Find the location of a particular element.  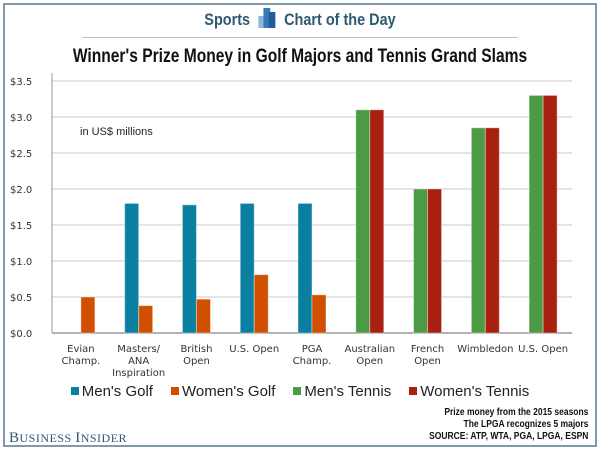

legend-item: Men's Golf is located at coordinates (111, 391).